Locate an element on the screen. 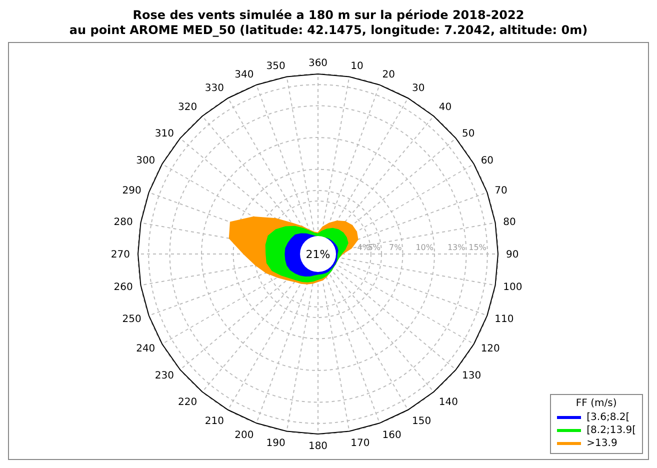  spoke-label: 190 is located at coordinates (276, 444).